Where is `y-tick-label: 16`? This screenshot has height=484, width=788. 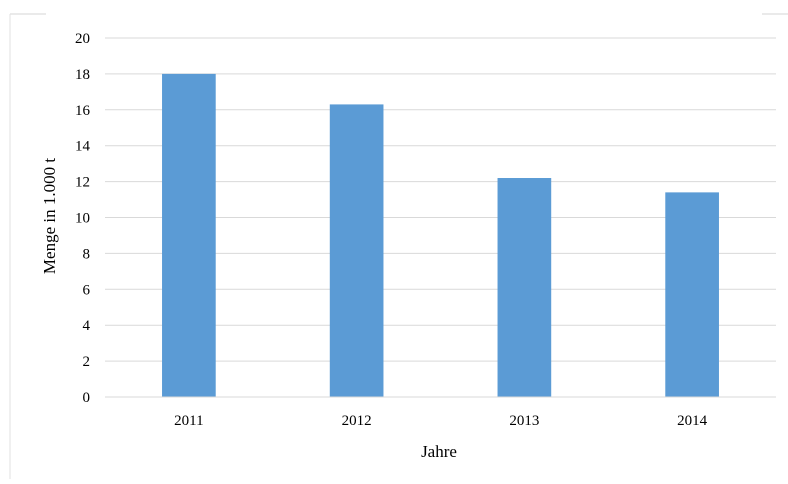
y-tick-label: 16 is located at coordinates (83, 111).